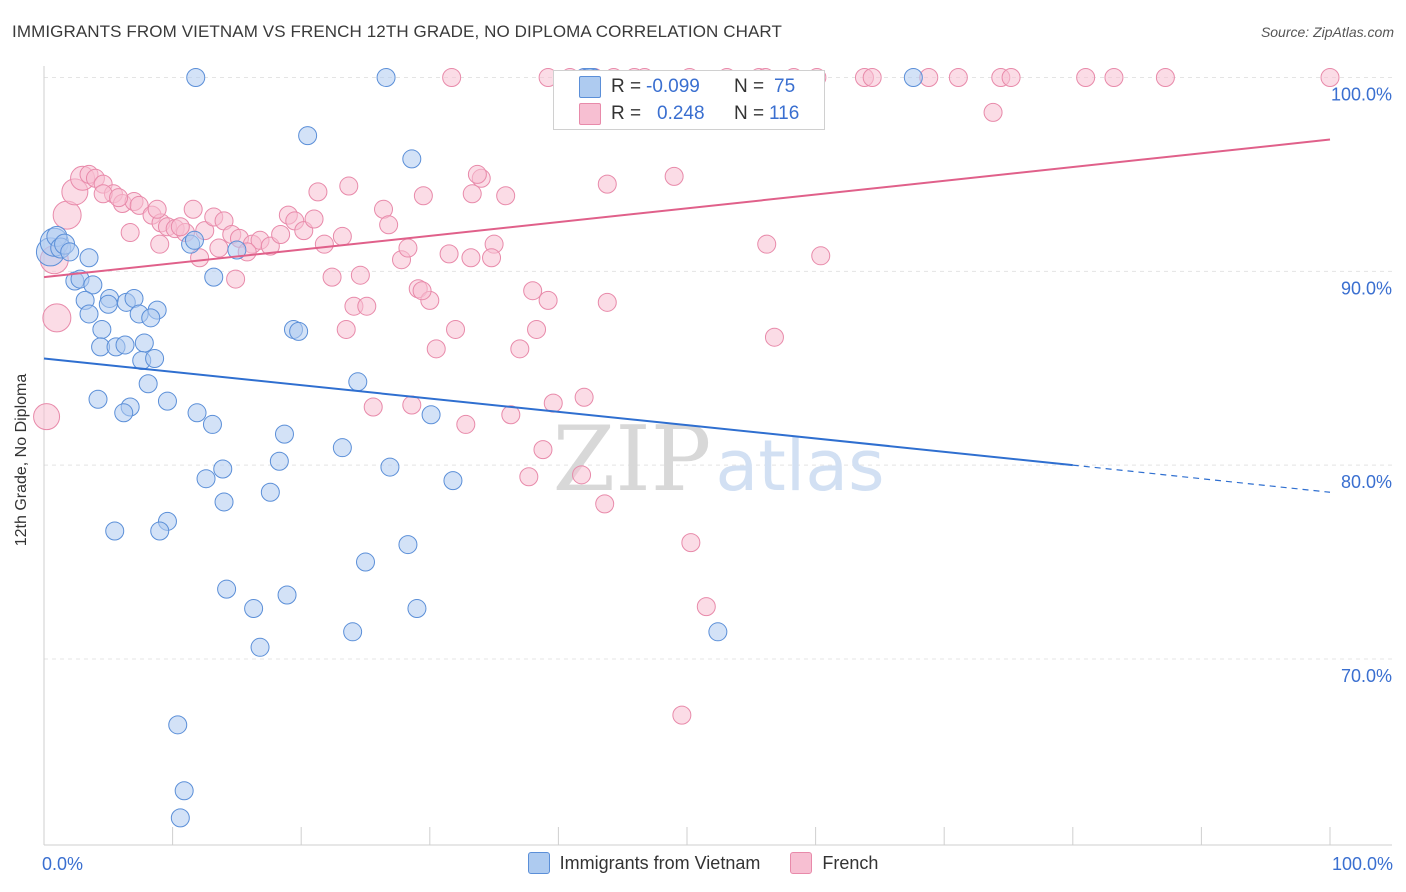  Describe the element at coordinates (785, 86) in the screenshot. I see `stats-n-value-vietnam: 75` at that location.